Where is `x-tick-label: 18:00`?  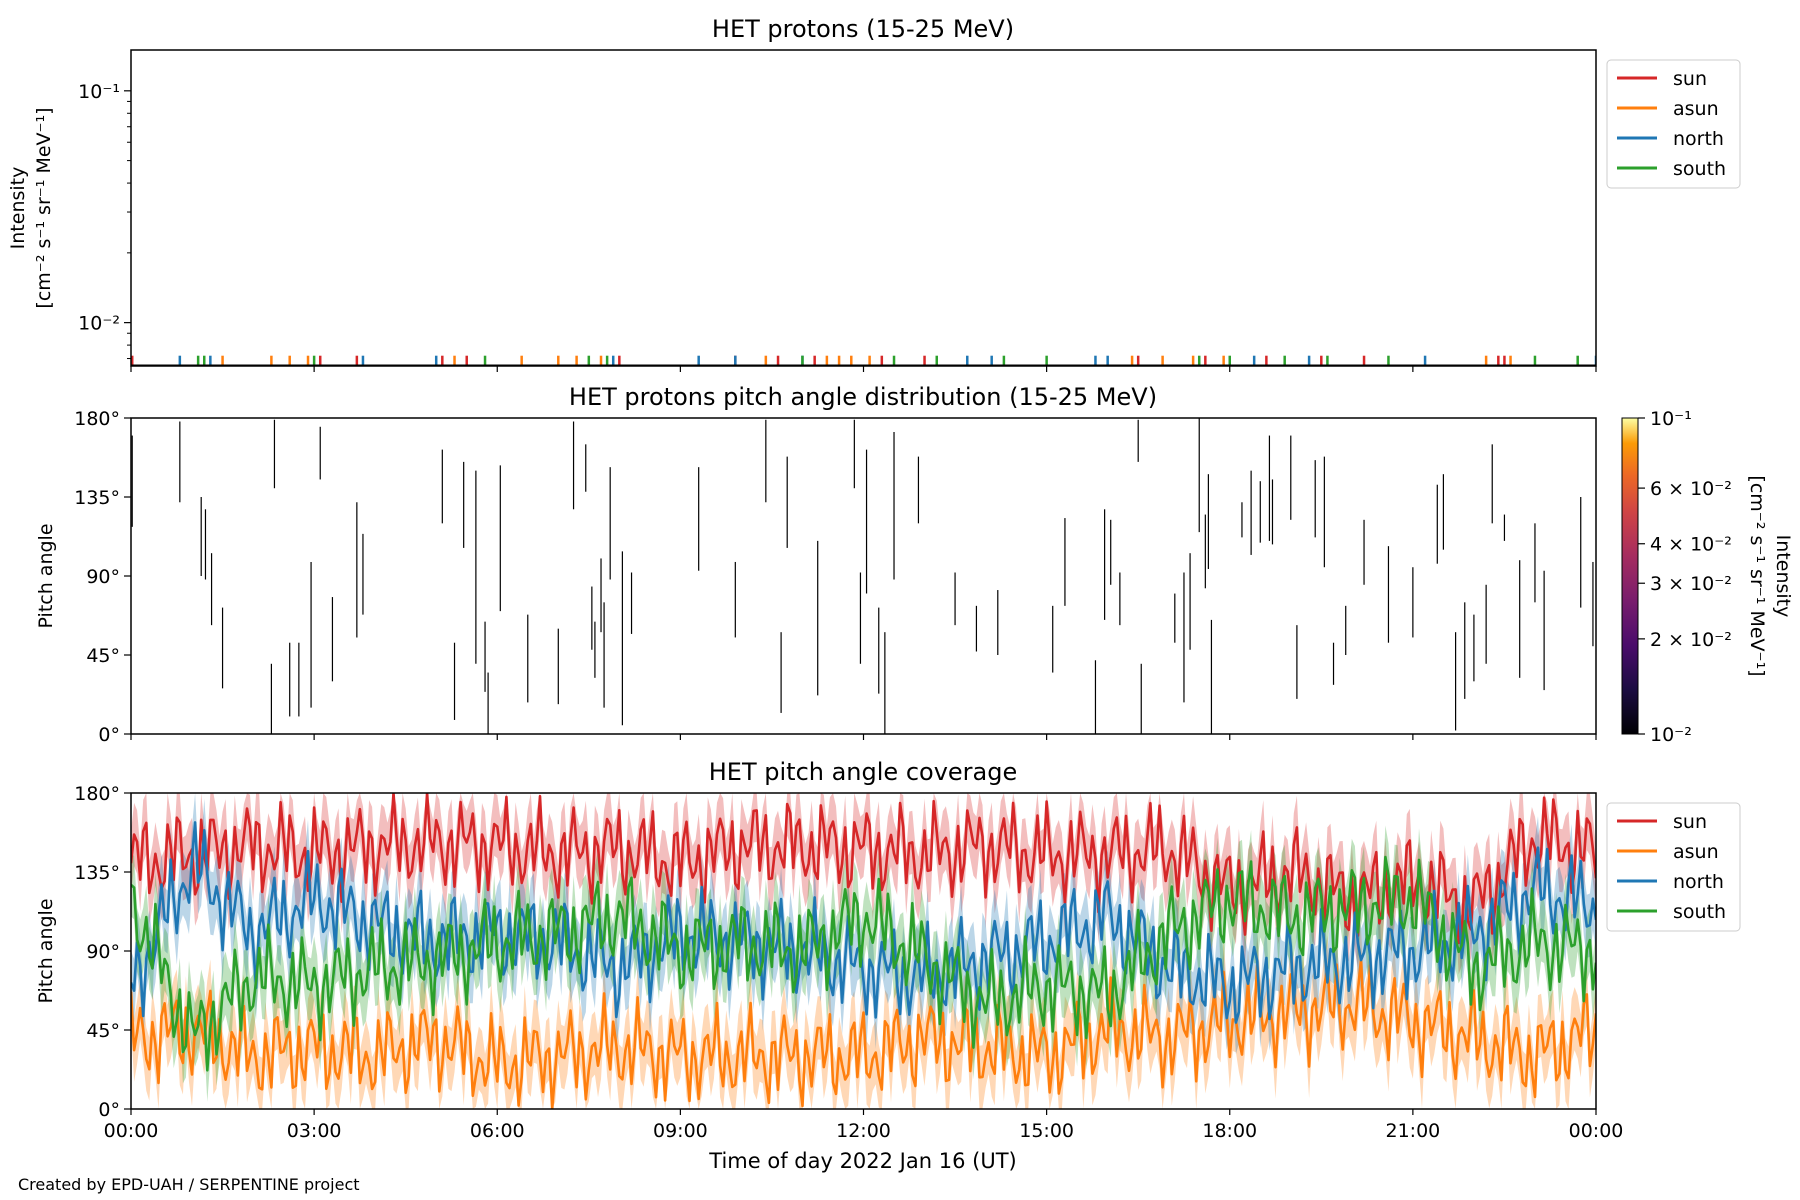
x-tick-label: 18:00 is located at coordinates (1229, 1131).